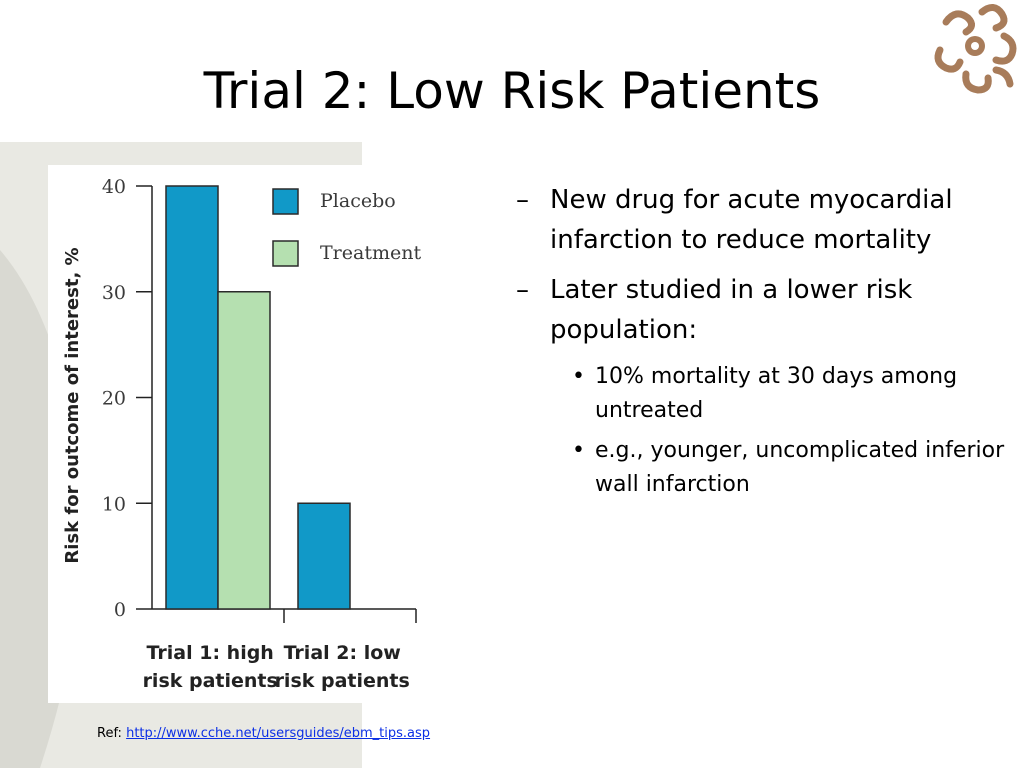  Describe the element at coordinates (114, 293) in the screenshot. I see `y-tick-label: 30` at that location.